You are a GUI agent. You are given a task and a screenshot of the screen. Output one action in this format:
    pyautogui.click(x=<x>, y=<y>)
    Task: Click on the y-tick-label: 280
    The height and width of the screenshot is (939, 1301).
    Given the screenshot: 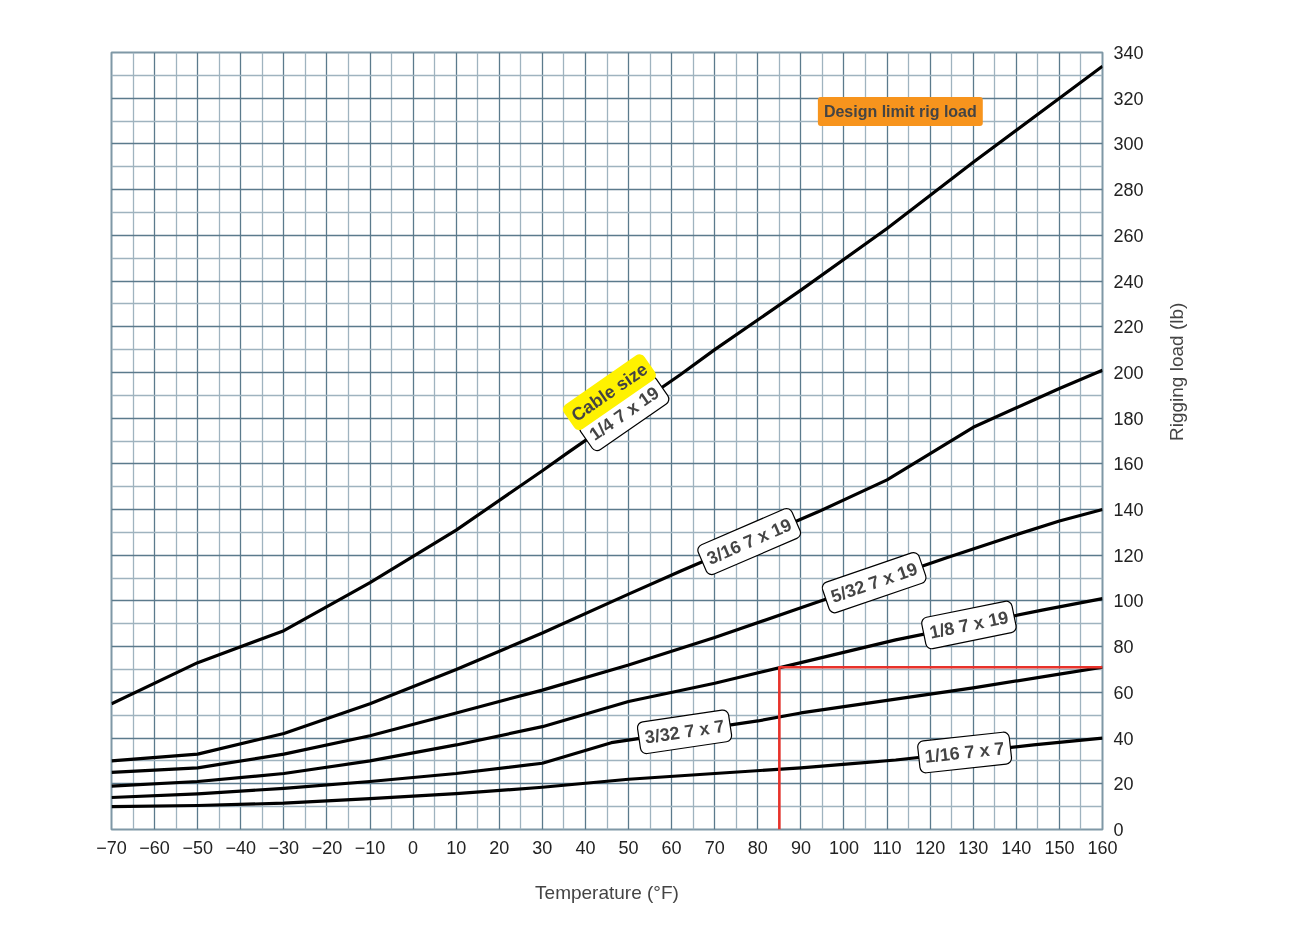 What is the action you would take?
    pyautogui.click(x=1128, y=190)
    